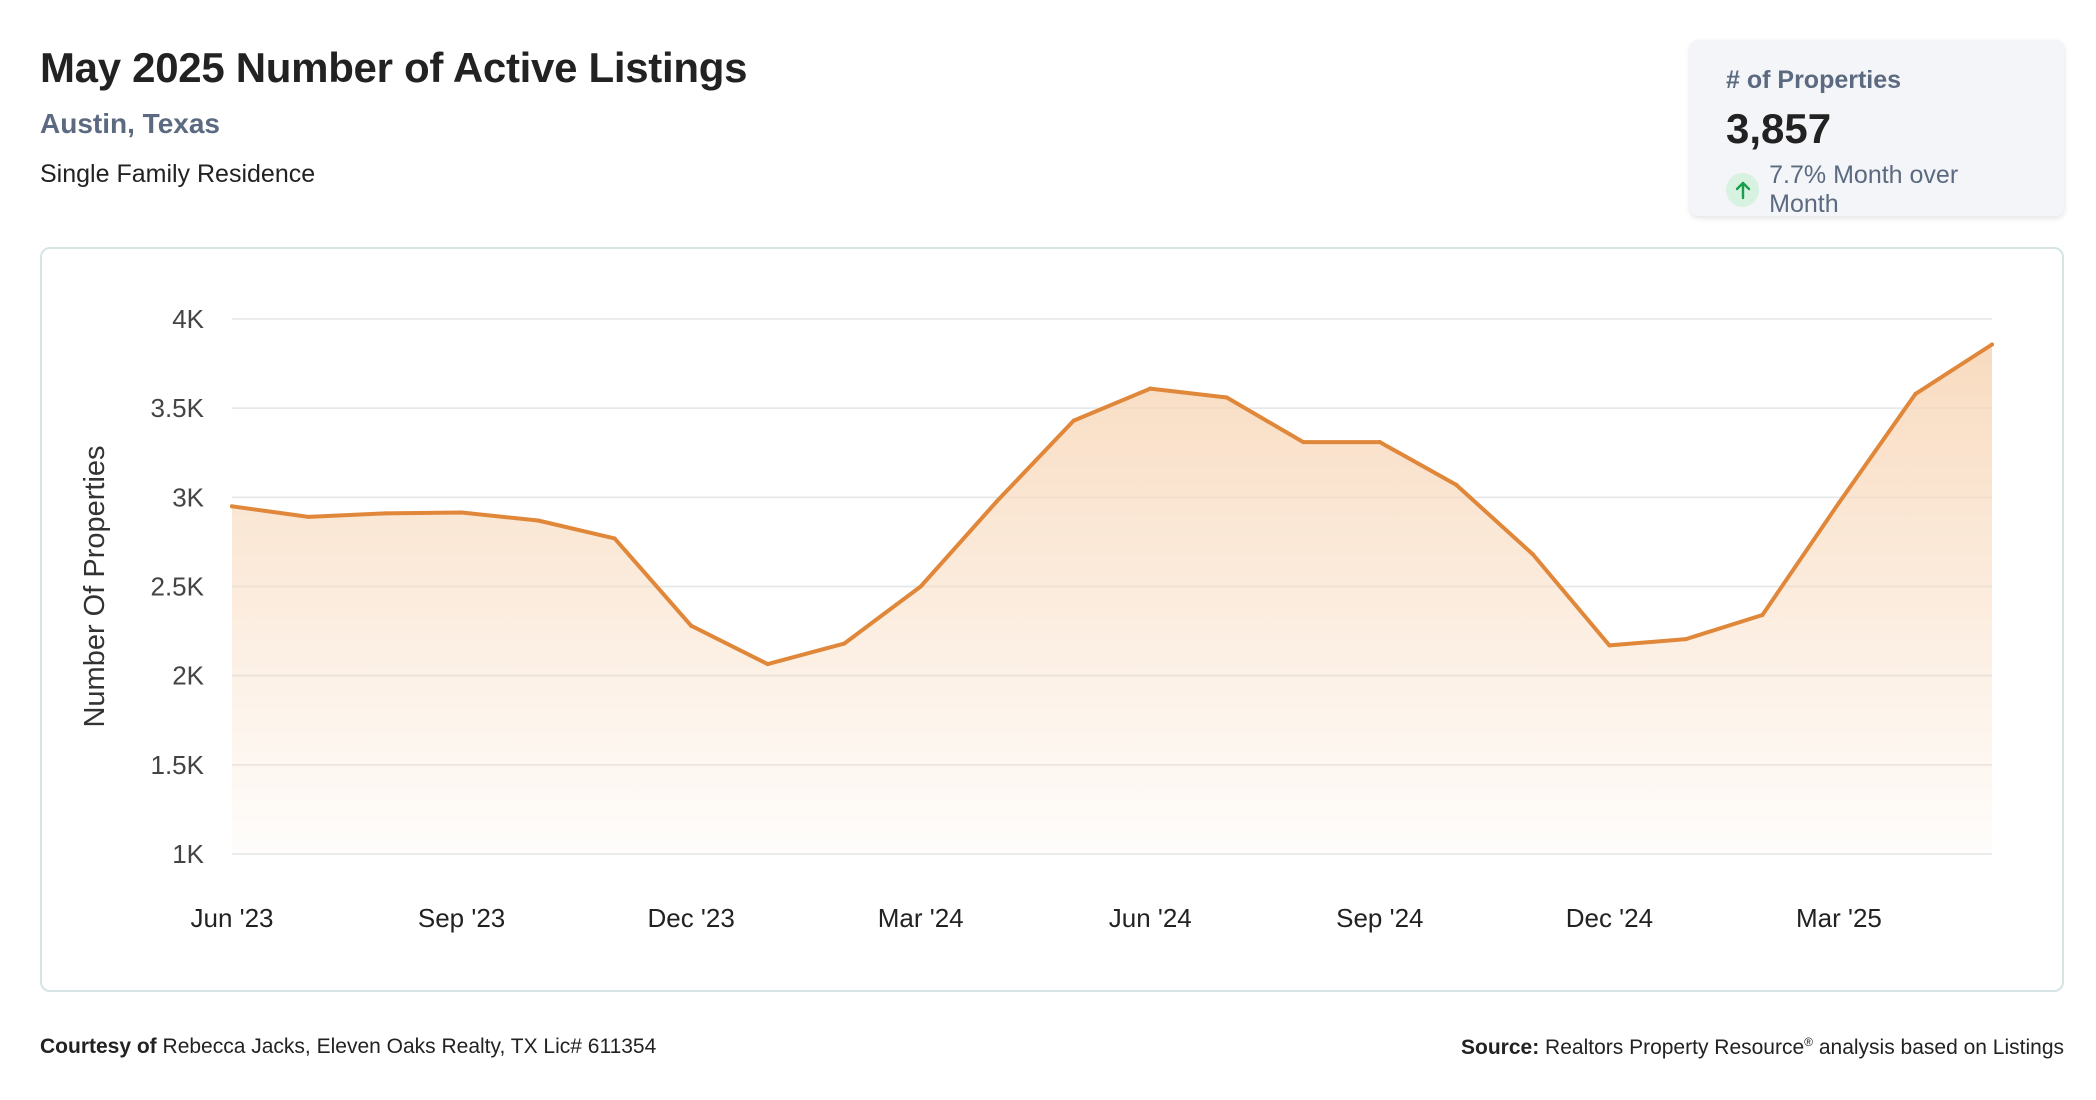 This screenshot has width=2096, height=1100. What do you see at coordinates (1609, 918) in the screenshot?
I see `x-tick-label: Dec '24` at bounding box center [1609, 918].